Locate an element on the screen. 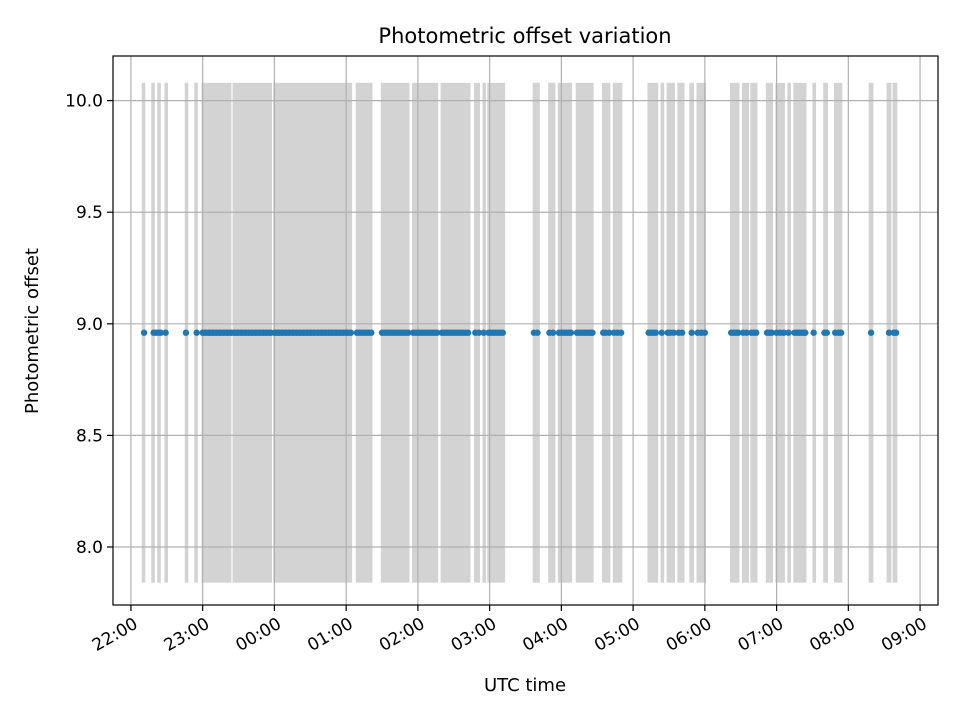  y-tick-label: 8.5 is located at coordinates (89, 436).